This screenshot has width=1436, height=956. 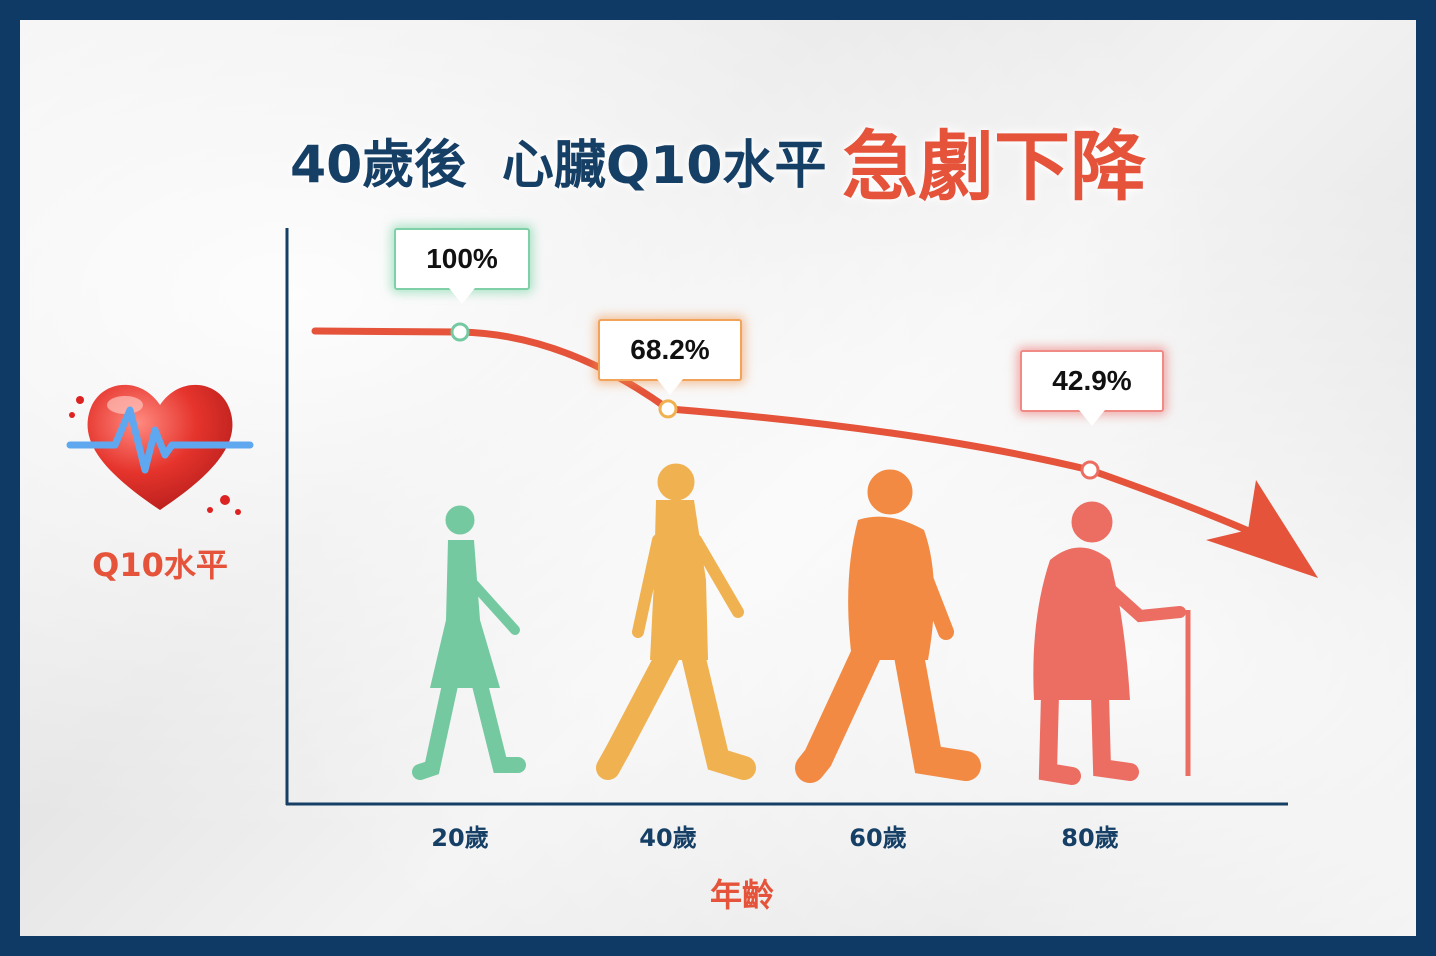 What do you see at coordinates (1262, 529) in the screenshot?
I see `arrow-head` at bounding box center [1262, 529].